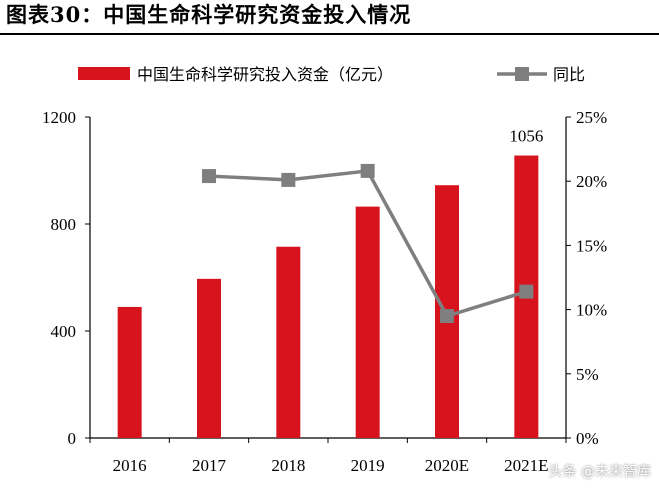  I want to click on legend-bar-swatch, so click(104, 73).